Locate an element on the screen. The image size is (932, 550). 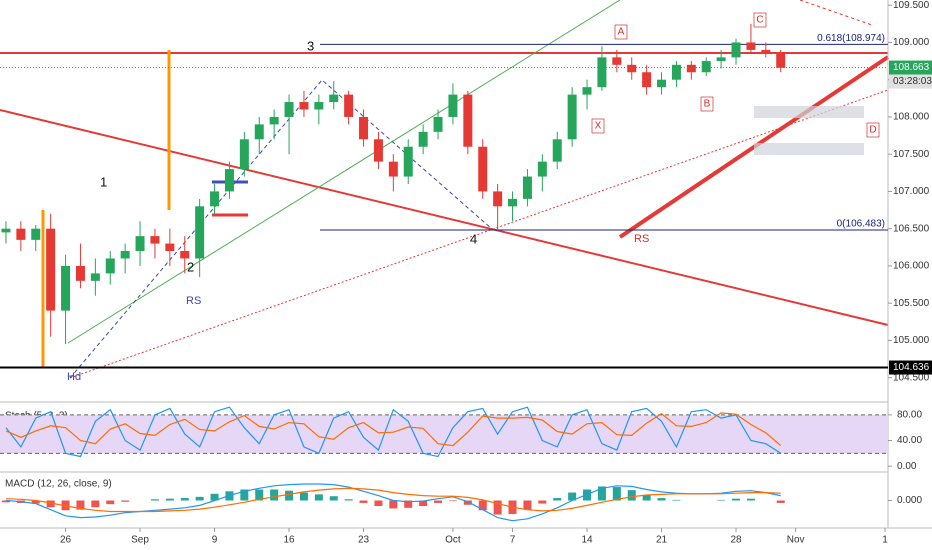
y-tick-label: 107.000 is located at coordinates (911, 191).